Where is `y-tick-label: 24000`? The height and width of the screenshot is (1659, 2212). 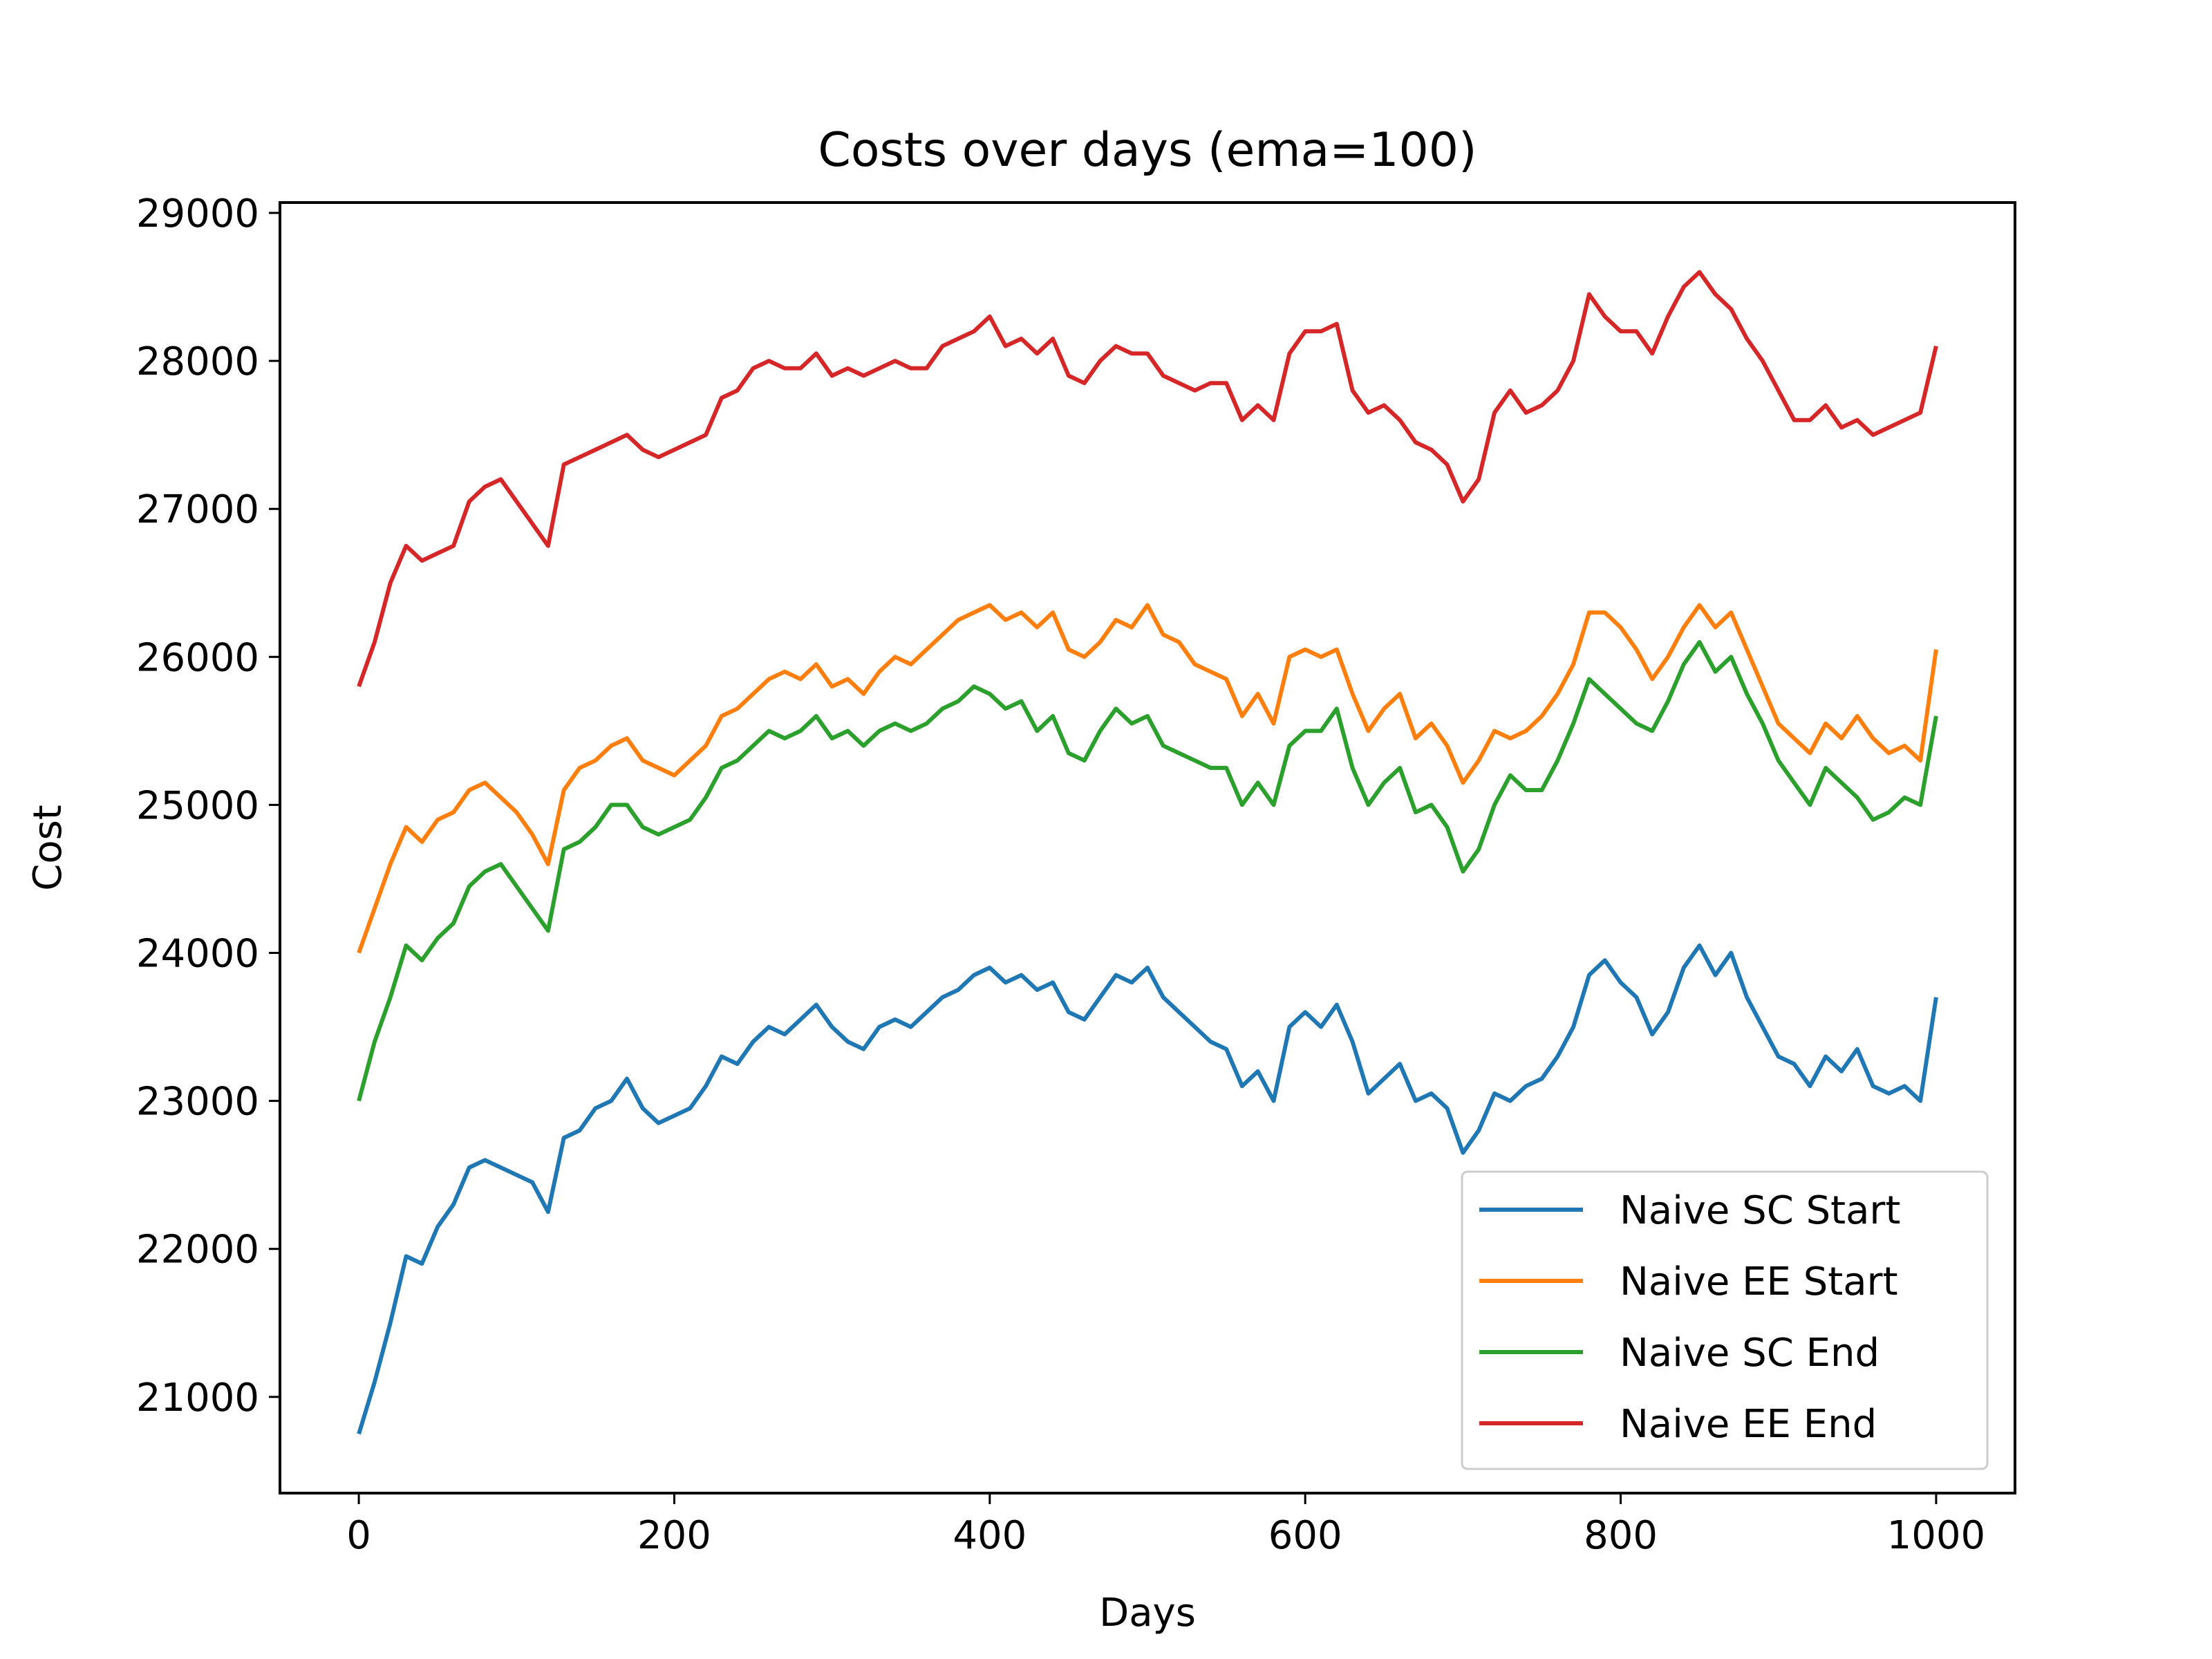 y-tick-label: 24000 is located at coordinates (198, 955).